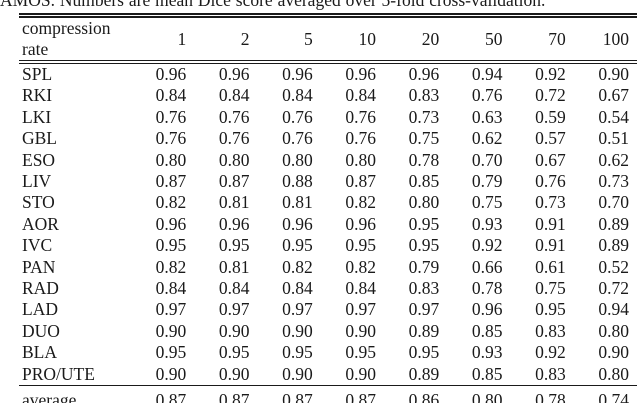  Describe the element at coordinates (487, 352) in the screenshot. I see `dice-score-cell: 0.93` at that location.